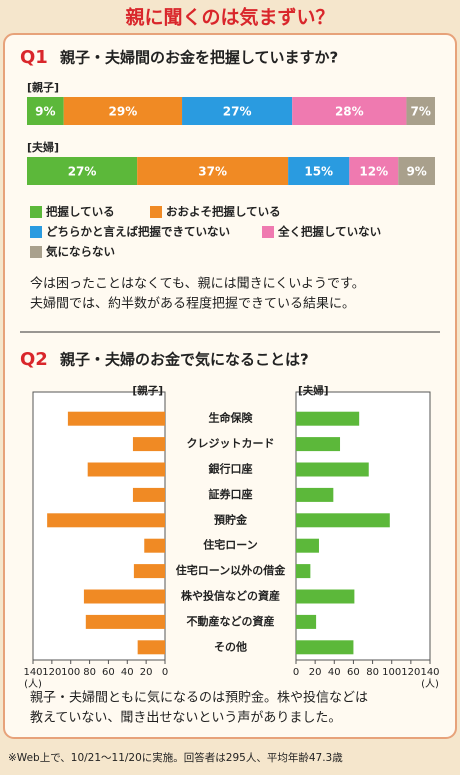 The image size is (460, 775). I want to click on q1-comment: 夫婦間では、約半数がある程度把握できている結果に。, so click(192, 304).